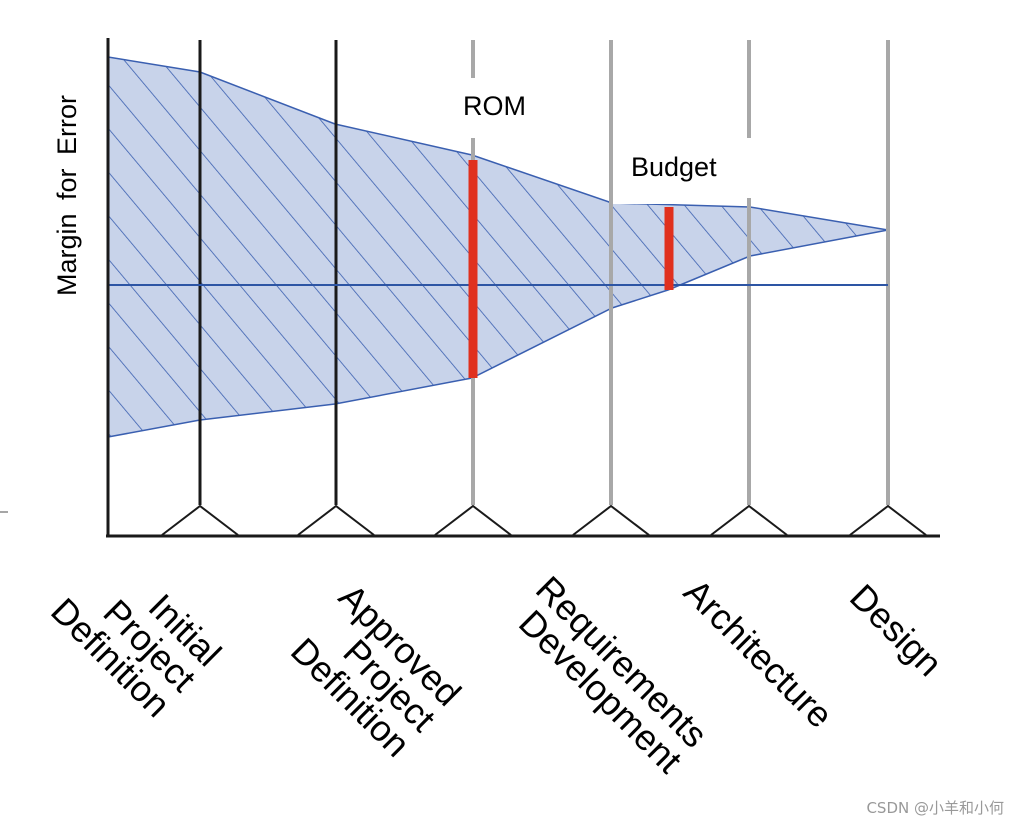 The height and width of the screenshot is (828, 1020). Describe the element at coordinates (494, 106) in the screenshot. I see `rom-label: ROM` at that location.